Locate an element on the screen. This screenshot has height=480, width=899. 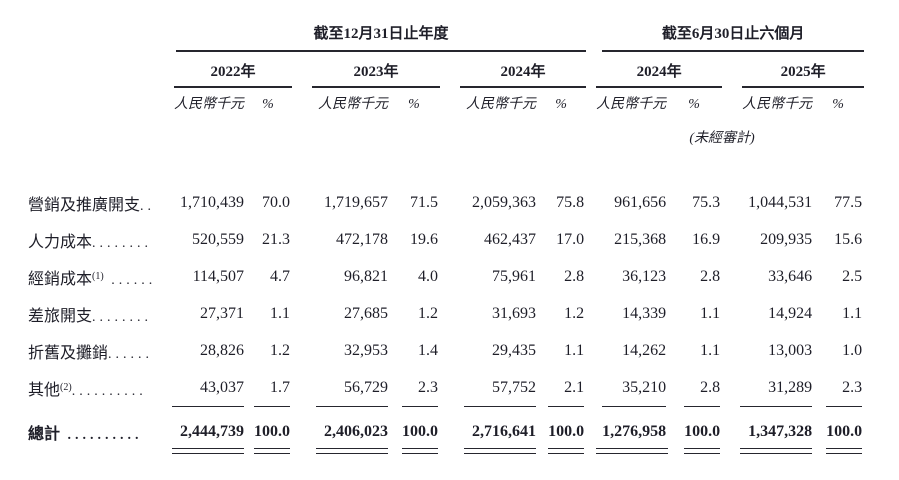
pct-value: 75.8 is located at coordinates (570, 202).